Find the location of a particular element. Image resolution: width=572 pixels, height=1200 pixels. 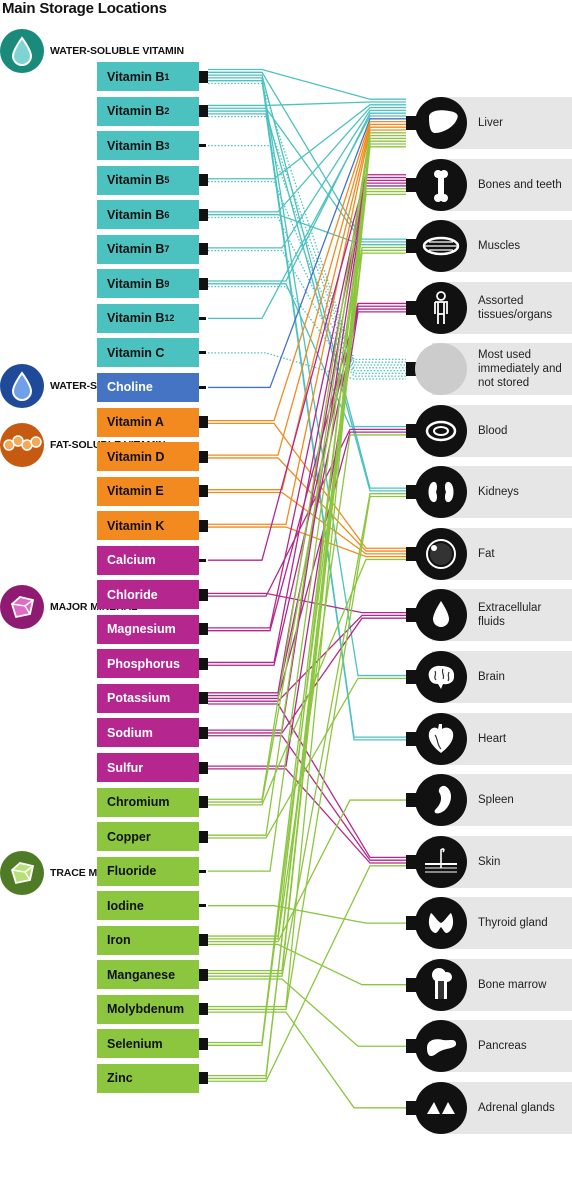

location-label: Kidneys is located at coordinates (498, 492).